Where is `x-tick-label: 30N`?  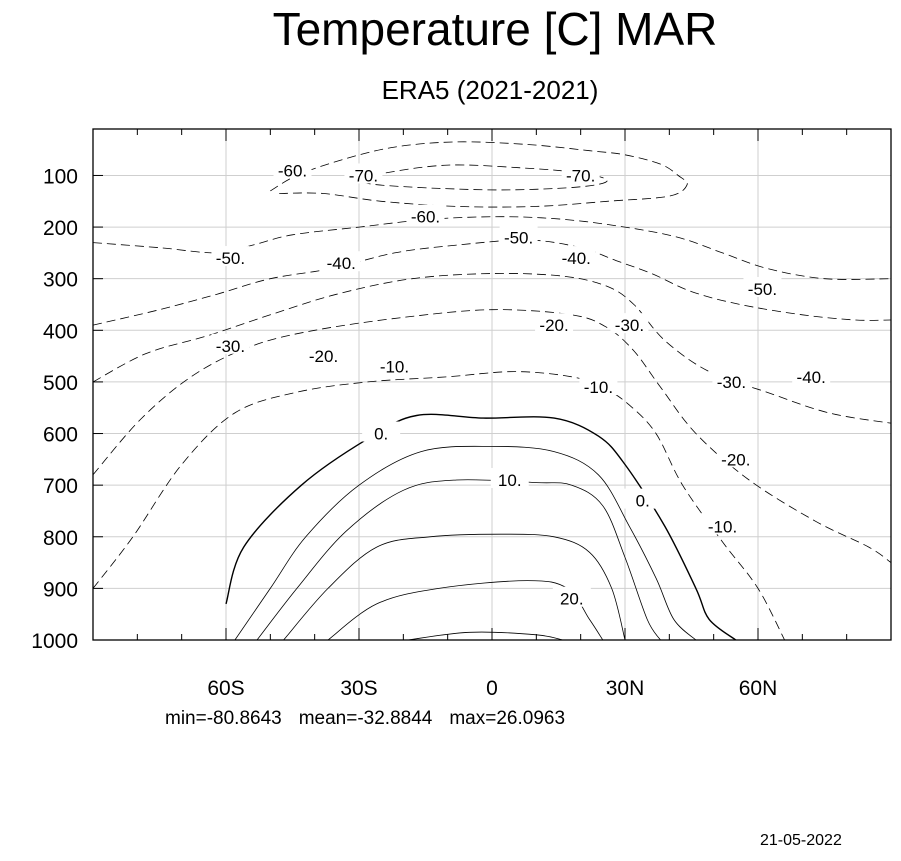 x-tick-label: 30N is located at coordinates (625, 688).